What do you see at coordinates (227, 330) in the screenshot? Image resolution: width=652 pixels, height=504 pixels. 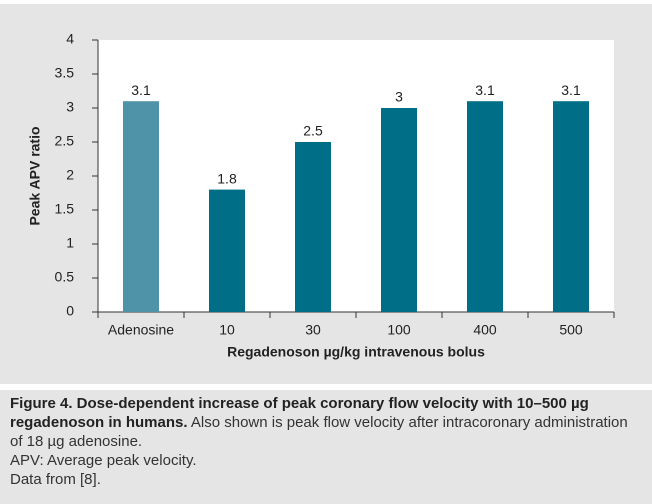 I see `x-tick-label: 10` at bounding box center [227, 330].